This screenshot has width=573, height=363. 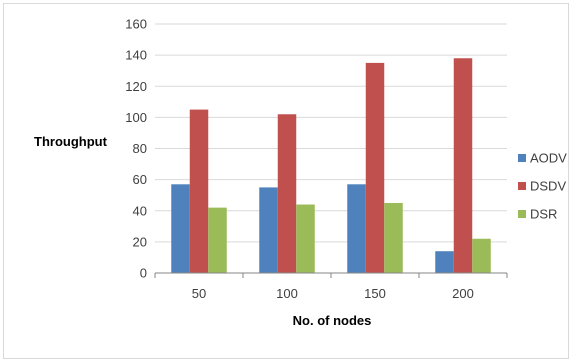 What do you see at coordinates (375, 293) in the screenshot?
I see `x-tick-label: 150` at bounding box center [375, 293].